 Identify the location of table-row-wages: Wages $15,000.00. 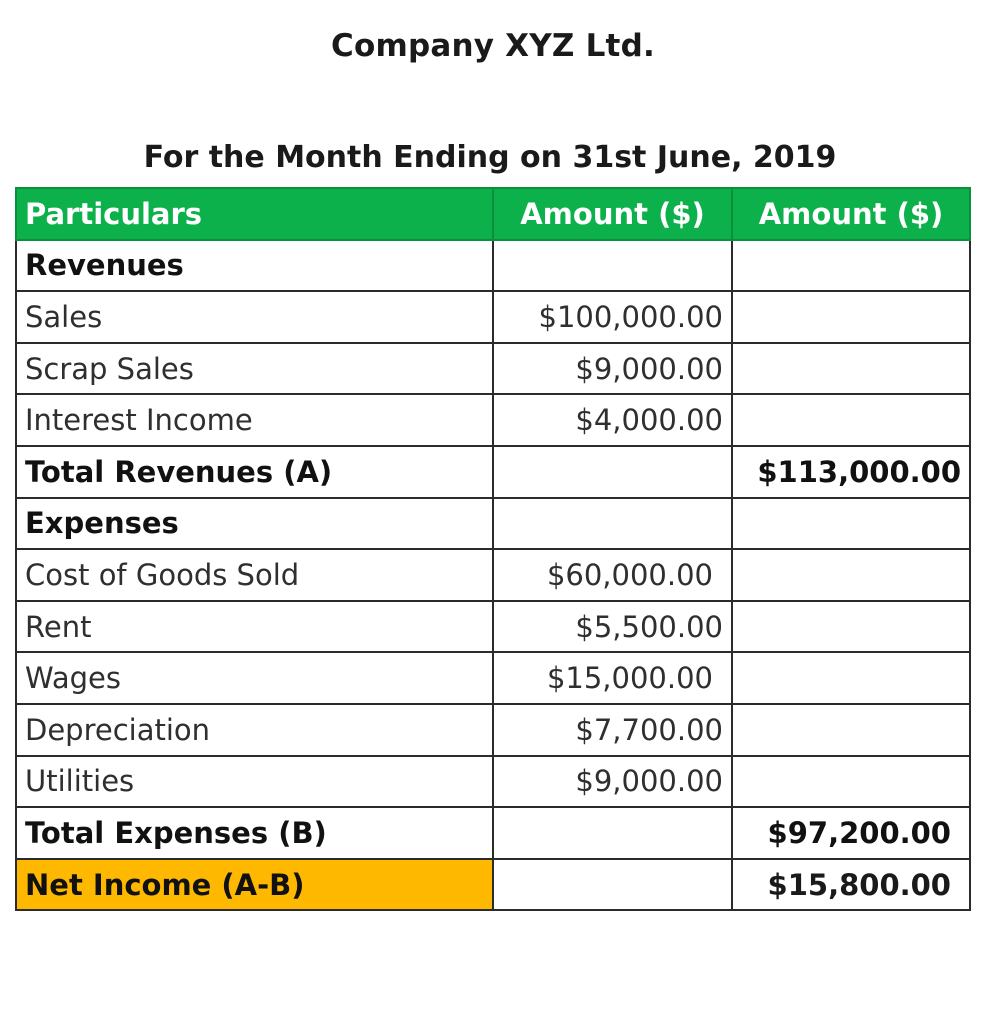
(493, 678).